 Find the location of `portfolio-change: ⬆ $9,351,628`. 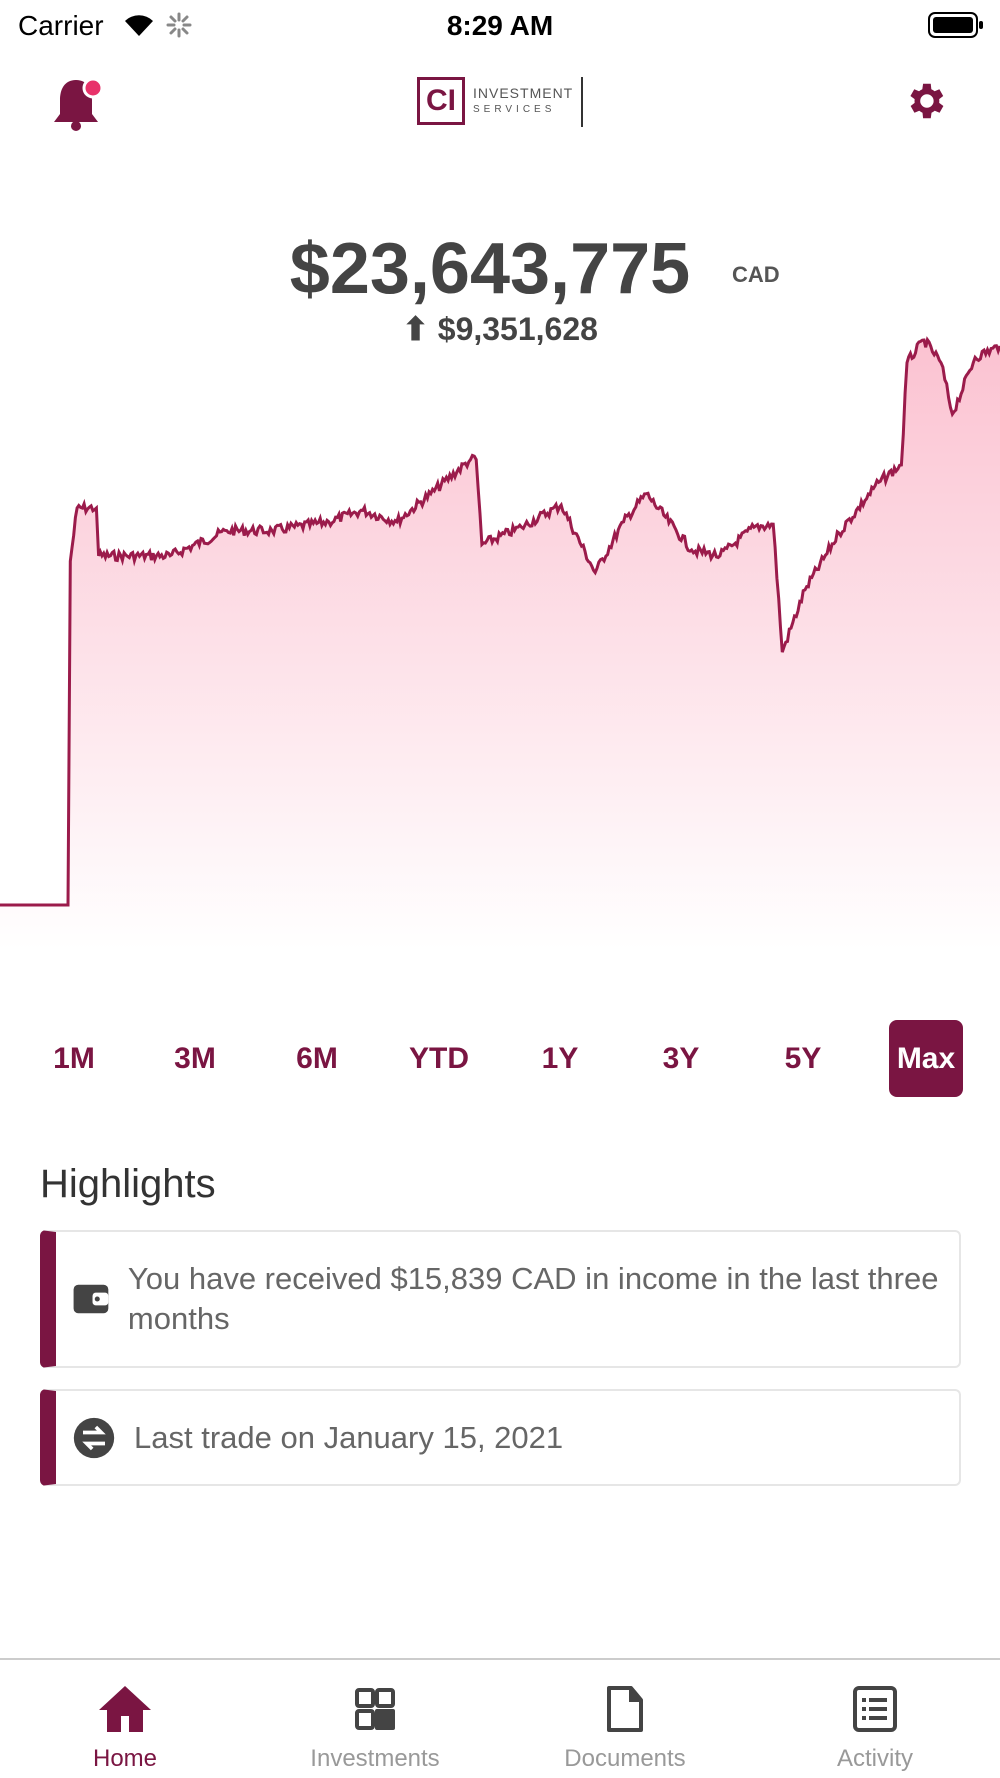

portfolio-change: ⬆ $9,351,628 is located at coordinates (500, 329).